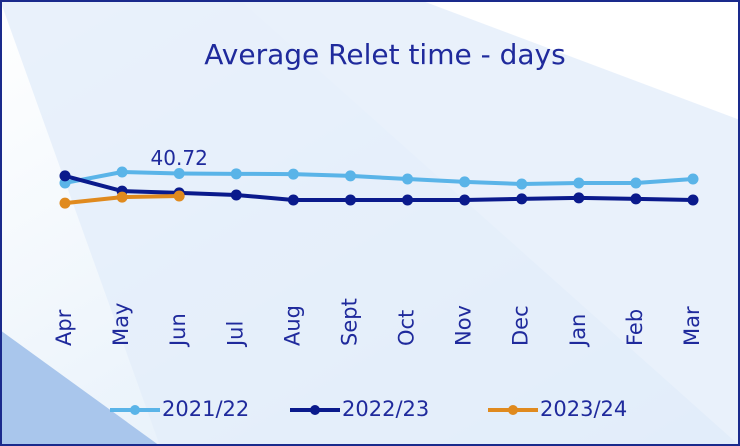 This screenshot has height=446, width=740. I want to click on legend-label: 2022/23, so click(385, 409).